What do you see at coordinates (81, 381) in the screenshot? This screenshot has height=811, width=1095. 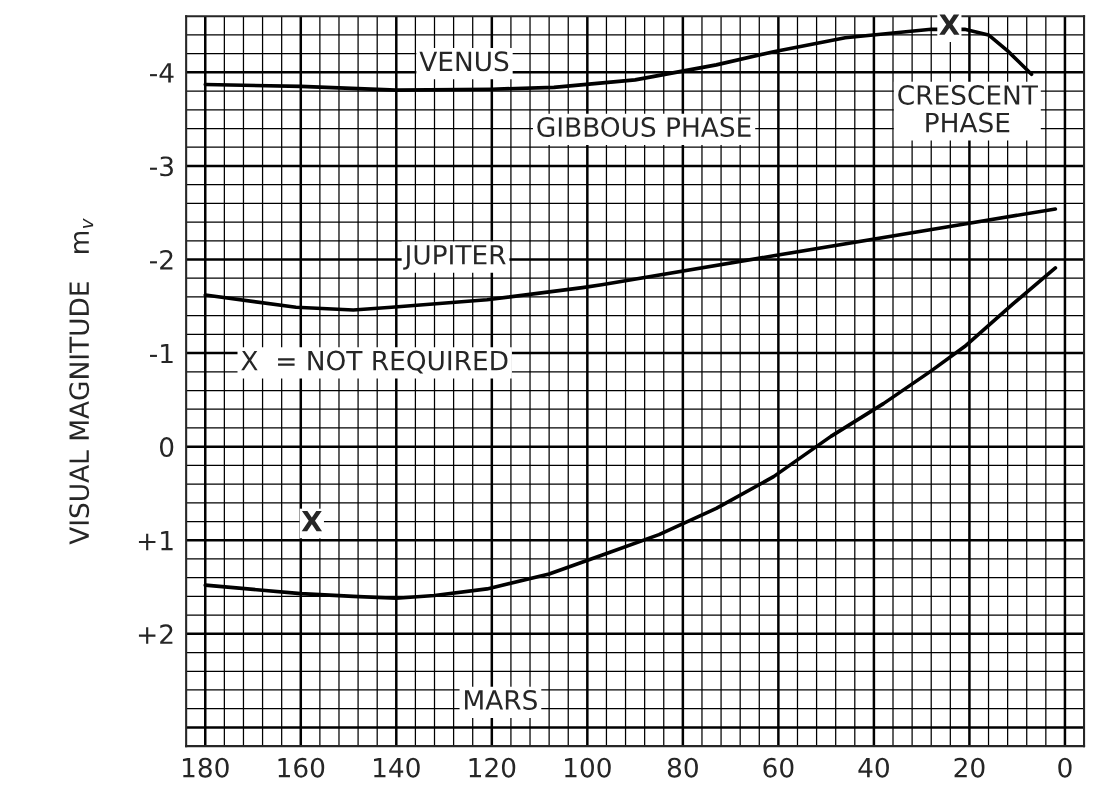 I see `y-axis-title: VISUAL MAGNITUDE m$_{v}$` at bounding box center [81, 381].